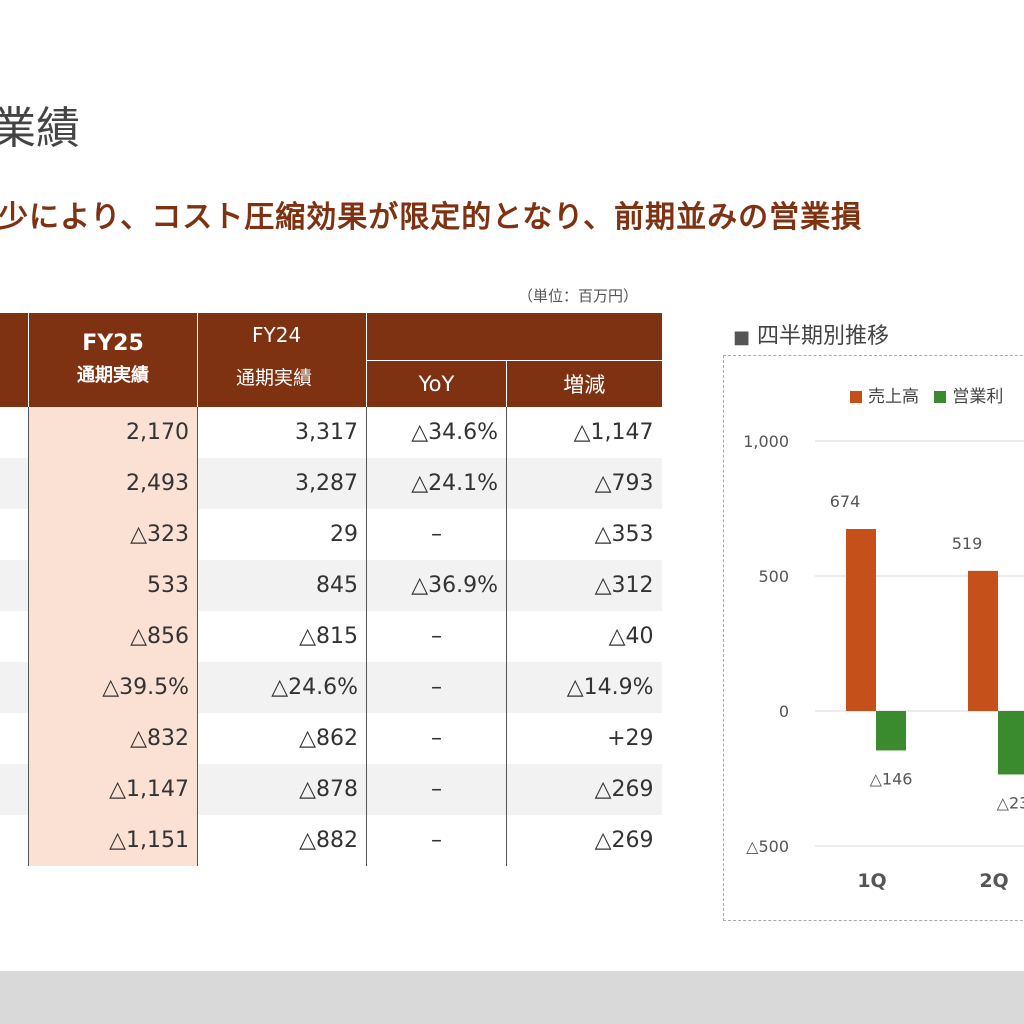 The height and width of the screenshot is (1024, 1024). What do you see at coordinates (578, 296) in the screenshot?
I see `unit-note: （単位：百万円）` at bounding box center [578, 296].